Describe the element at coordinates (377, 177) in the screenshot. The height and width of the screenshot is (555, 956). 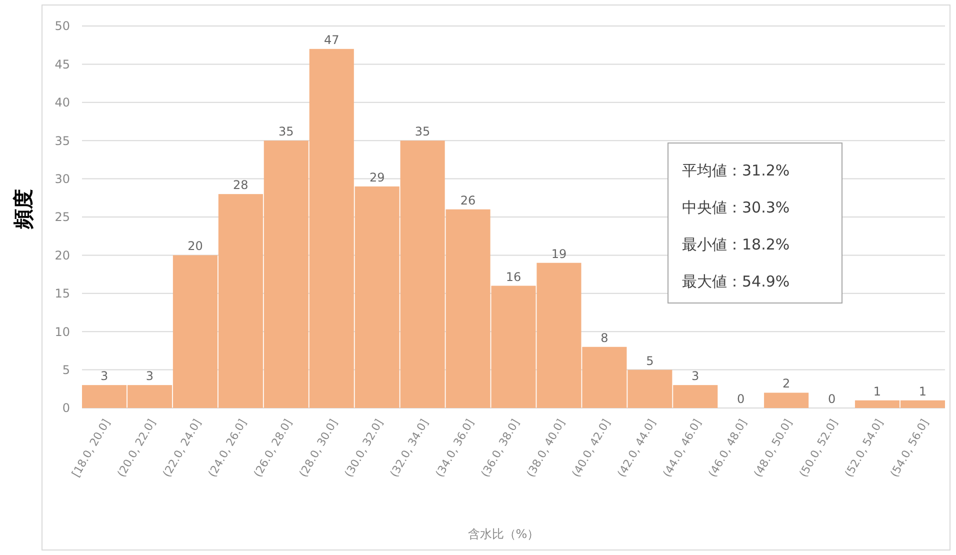
I see `data-label: 29` at that location.